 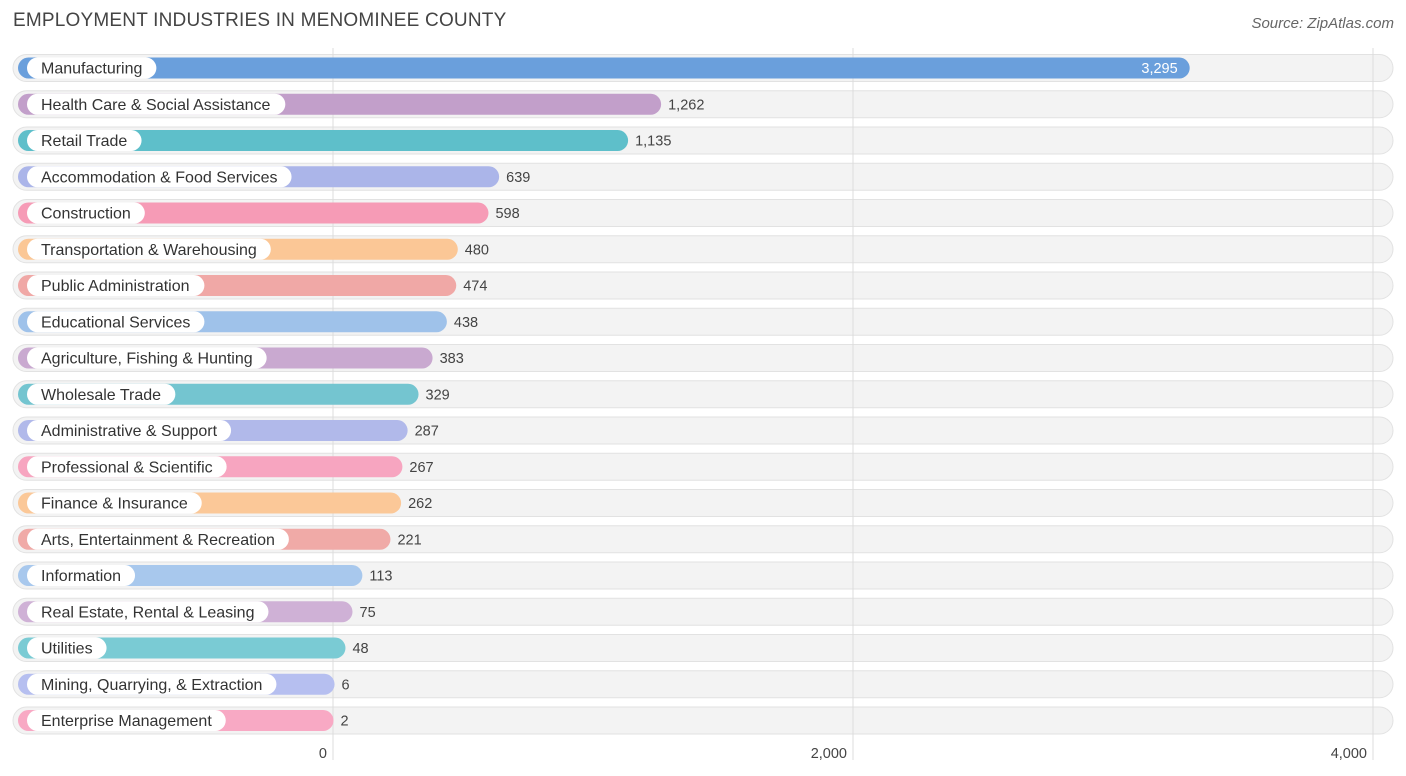 What do you see at coordinates (323, 754) in the screenshot?
I see `x-tick-label: 0` at bounding box center [323, 754].